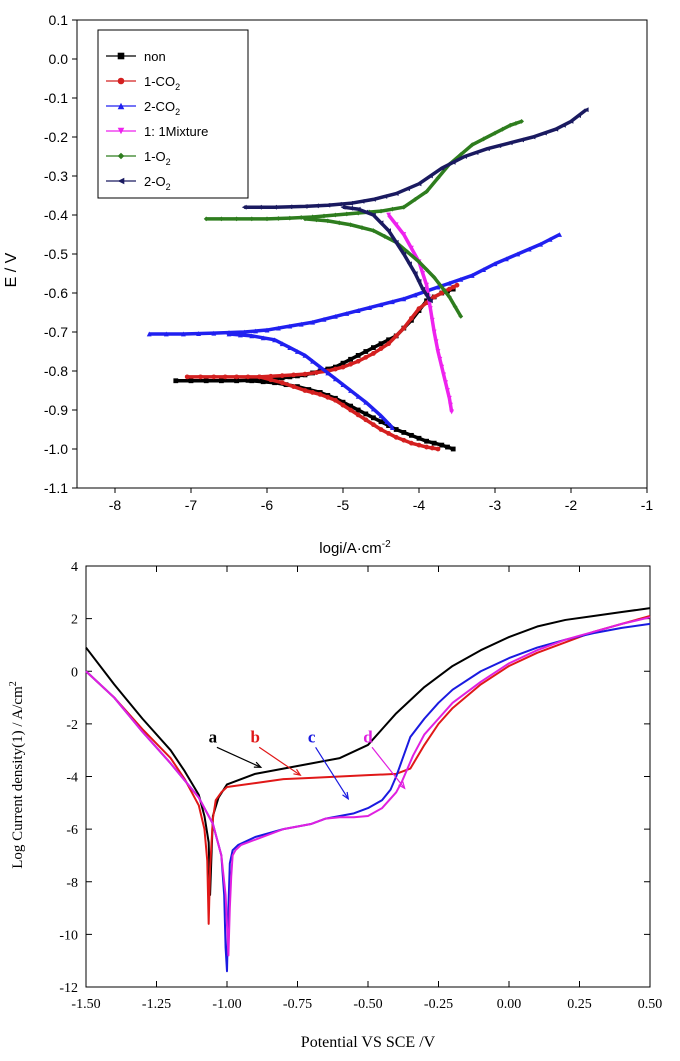 The image size is (680, 1061). I want to click on bottom-annotations: a b c d, so click(307, 764).